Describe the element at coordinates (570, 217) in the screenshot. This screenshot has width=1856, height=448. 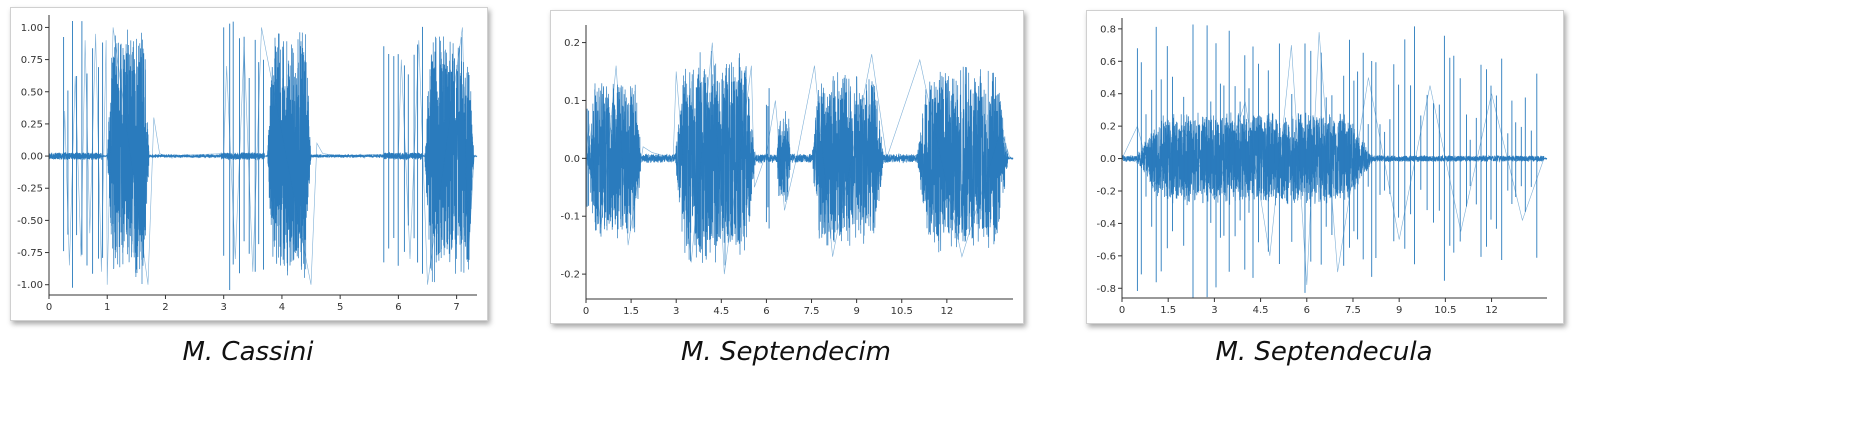
I see `y-tick-label: -0.1` at that location.